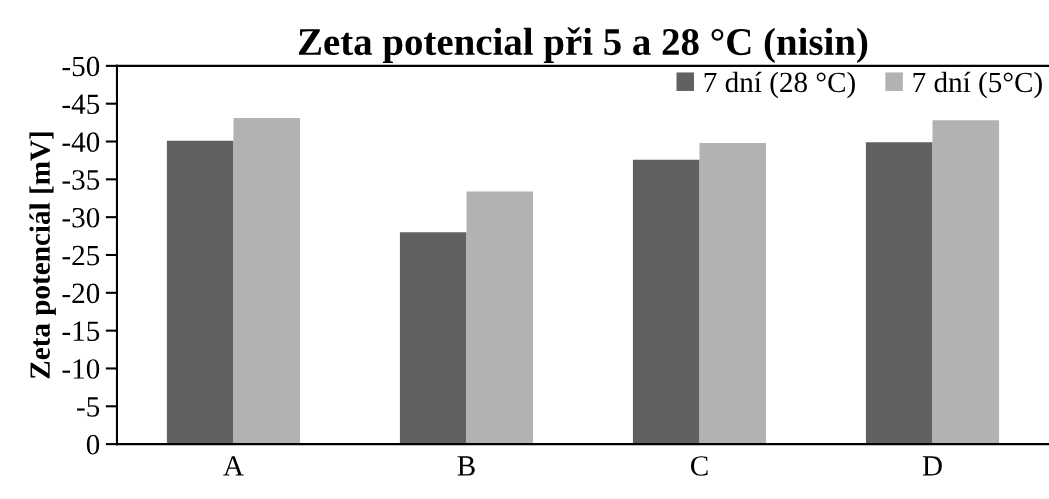 The image size is (1049, 499). Describe the element at coordinates (81, 104) in the screenshot. I see `y-tick-label: -45` at that location.